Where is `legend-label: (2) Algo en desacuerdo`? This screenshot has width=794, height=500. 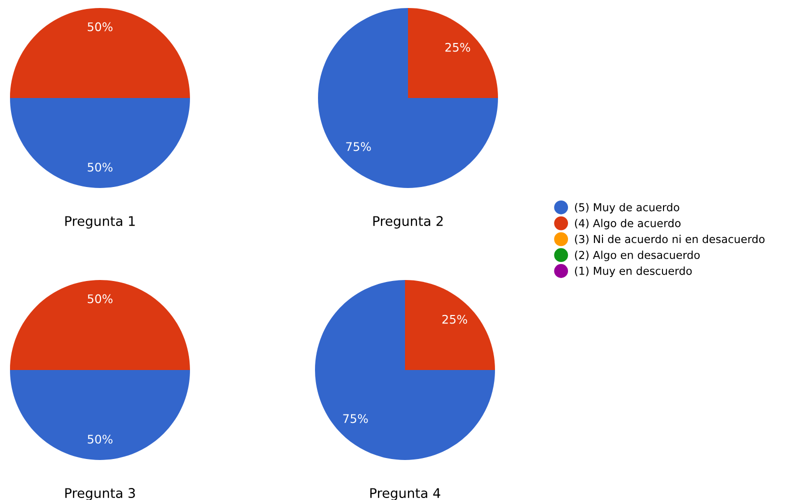 legend-label: (2) Algo en desacuerdo is located at coordinates (637, 256).